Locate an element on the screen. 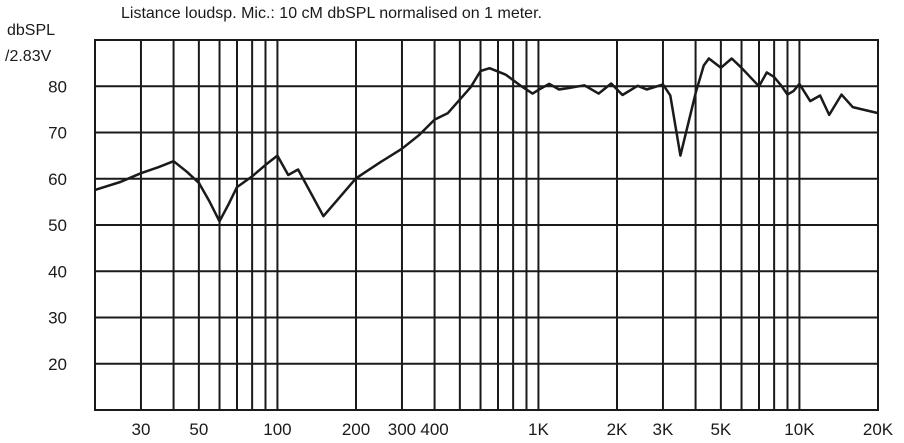 This screenshot has height=443, width=904. x-tick-labels: 30 50 100 200 300 400 1K 2K 3K 5K 10K 20K is located at coordinates (512, 429).